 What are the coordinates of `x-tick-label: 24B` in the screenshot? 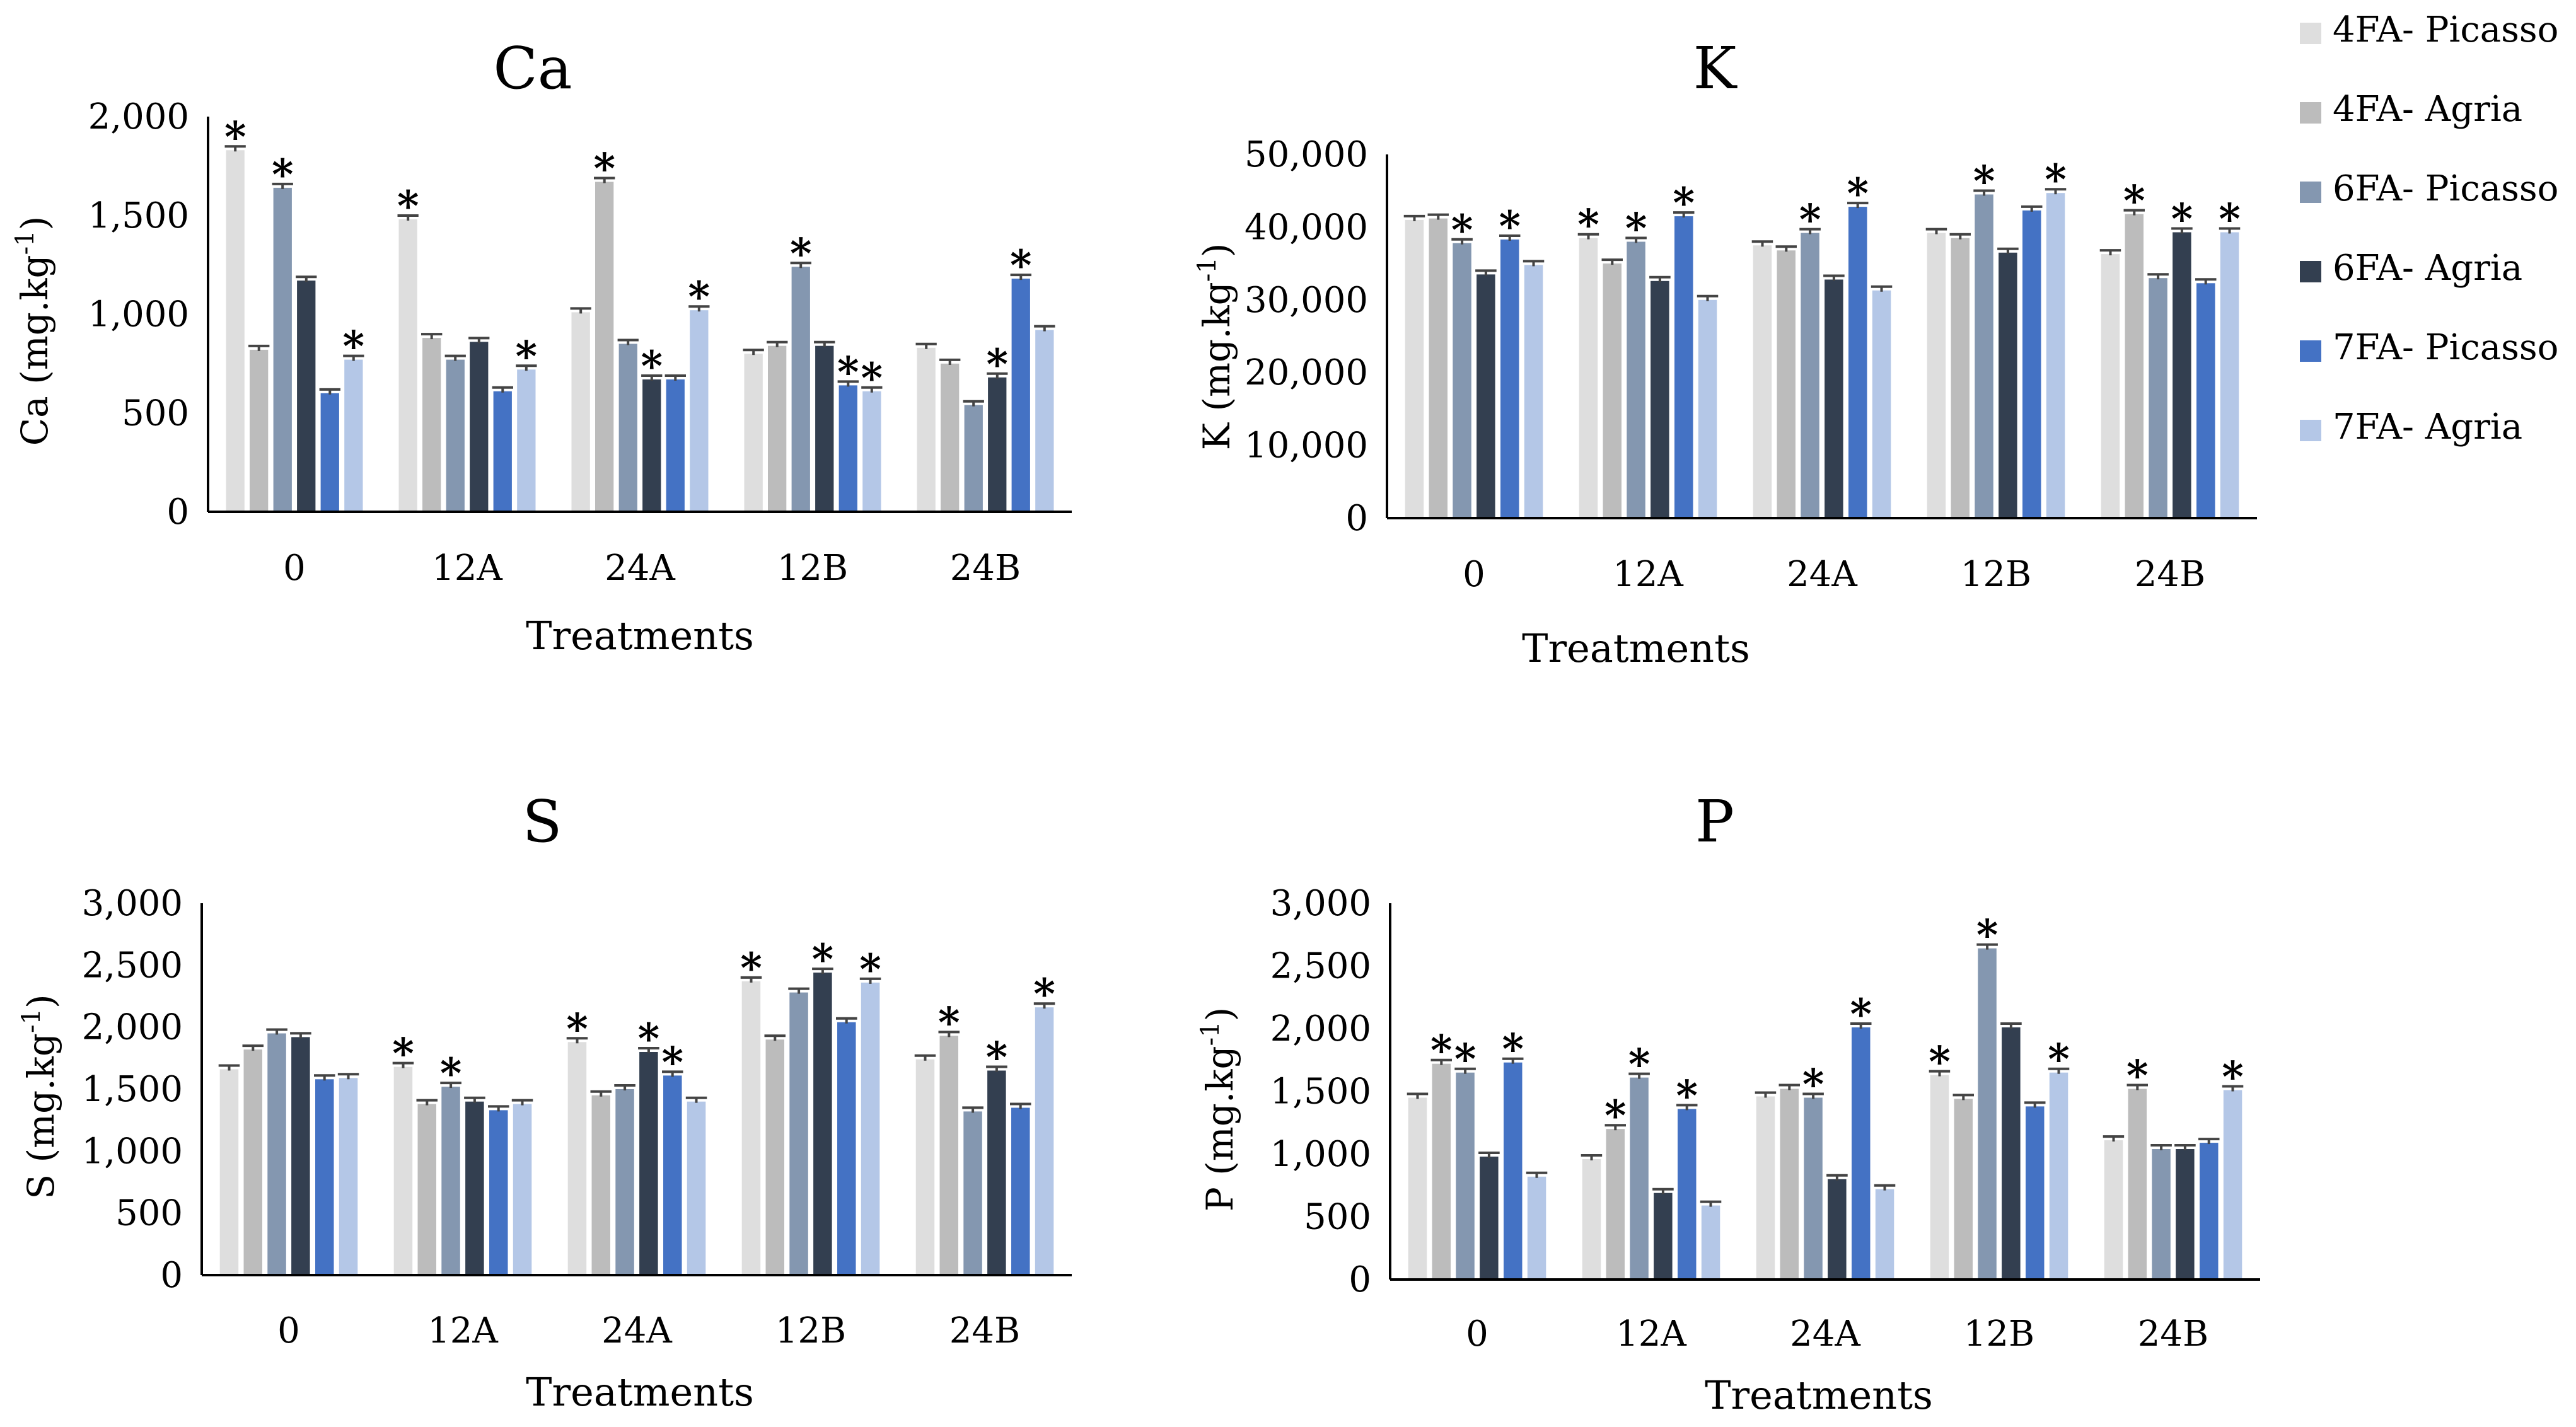 It's located at (985, 569).